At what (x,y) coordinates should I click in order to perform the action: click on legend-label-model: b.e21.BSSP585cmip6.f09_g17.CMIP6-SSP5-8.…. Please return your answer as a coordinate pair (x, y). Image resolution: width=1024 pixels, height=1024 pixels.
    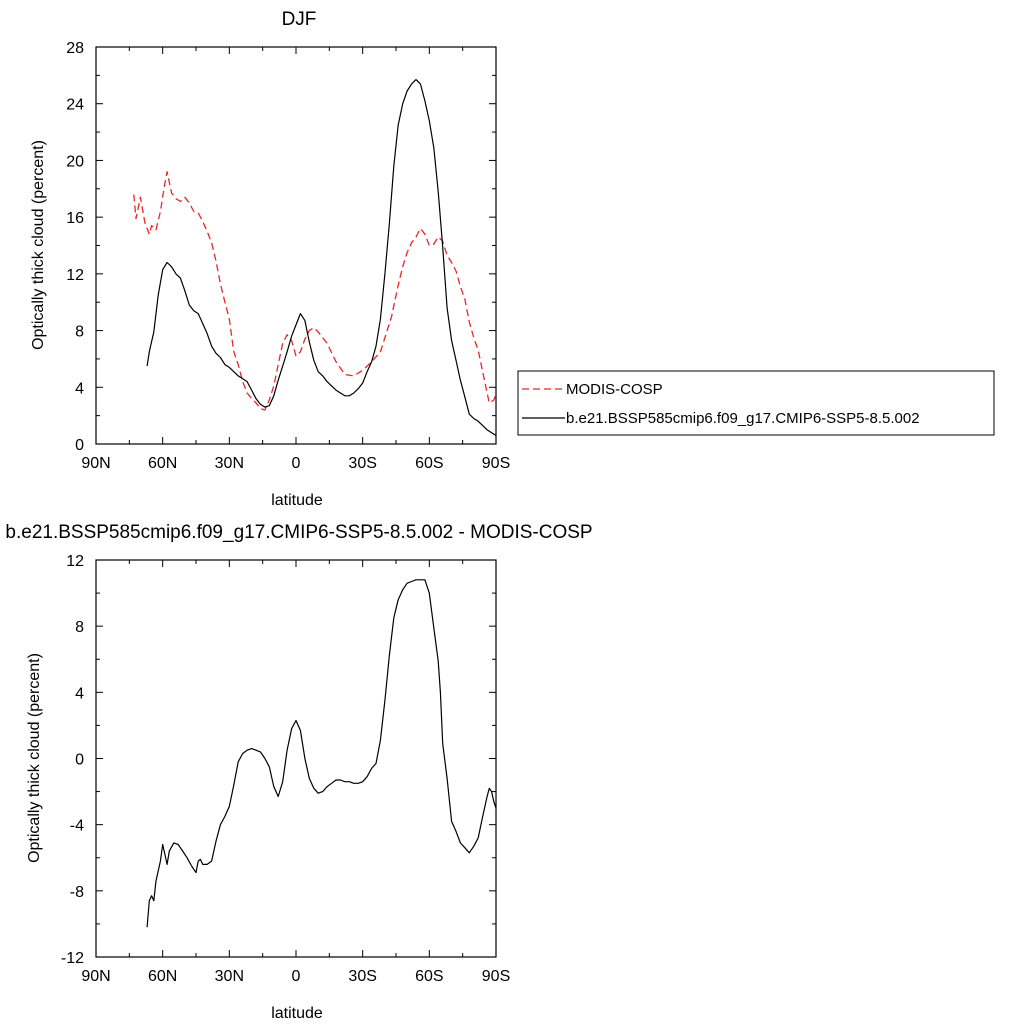
    Looking at the image, I should click on (743, 418).